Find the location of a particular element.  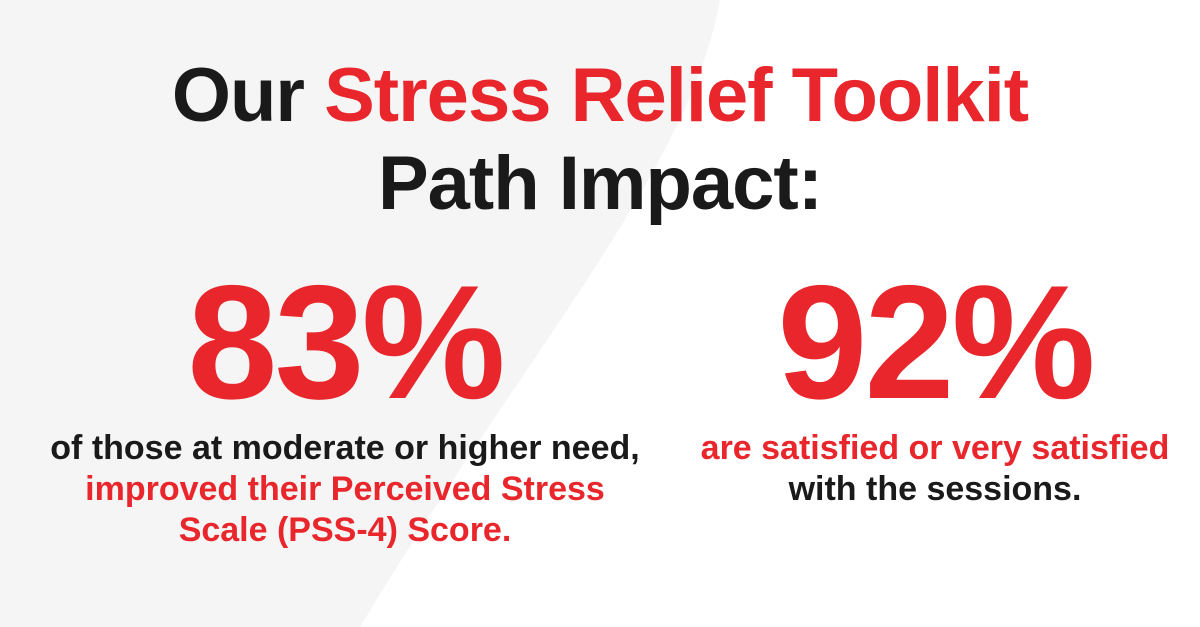

stat-value: 92% is located at coordinates (936, 342).